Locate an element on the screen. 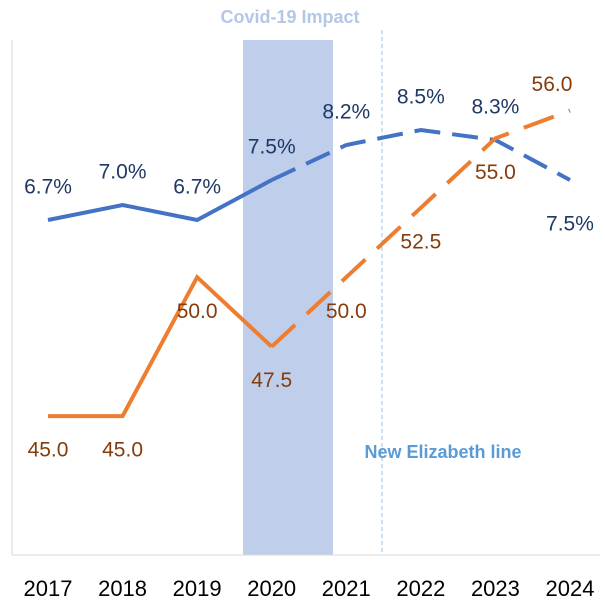 This screenshot has width=605, height=613. x-tick-label: 2017 is located at coordinates (48, 588).